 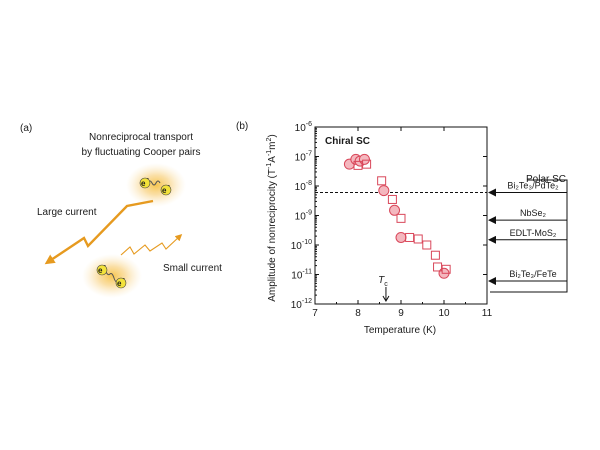 What do you see at coordinates (99, 232) in the screenshot?
I see `large-current-arrow-icon` at bounding box center [99, 232].